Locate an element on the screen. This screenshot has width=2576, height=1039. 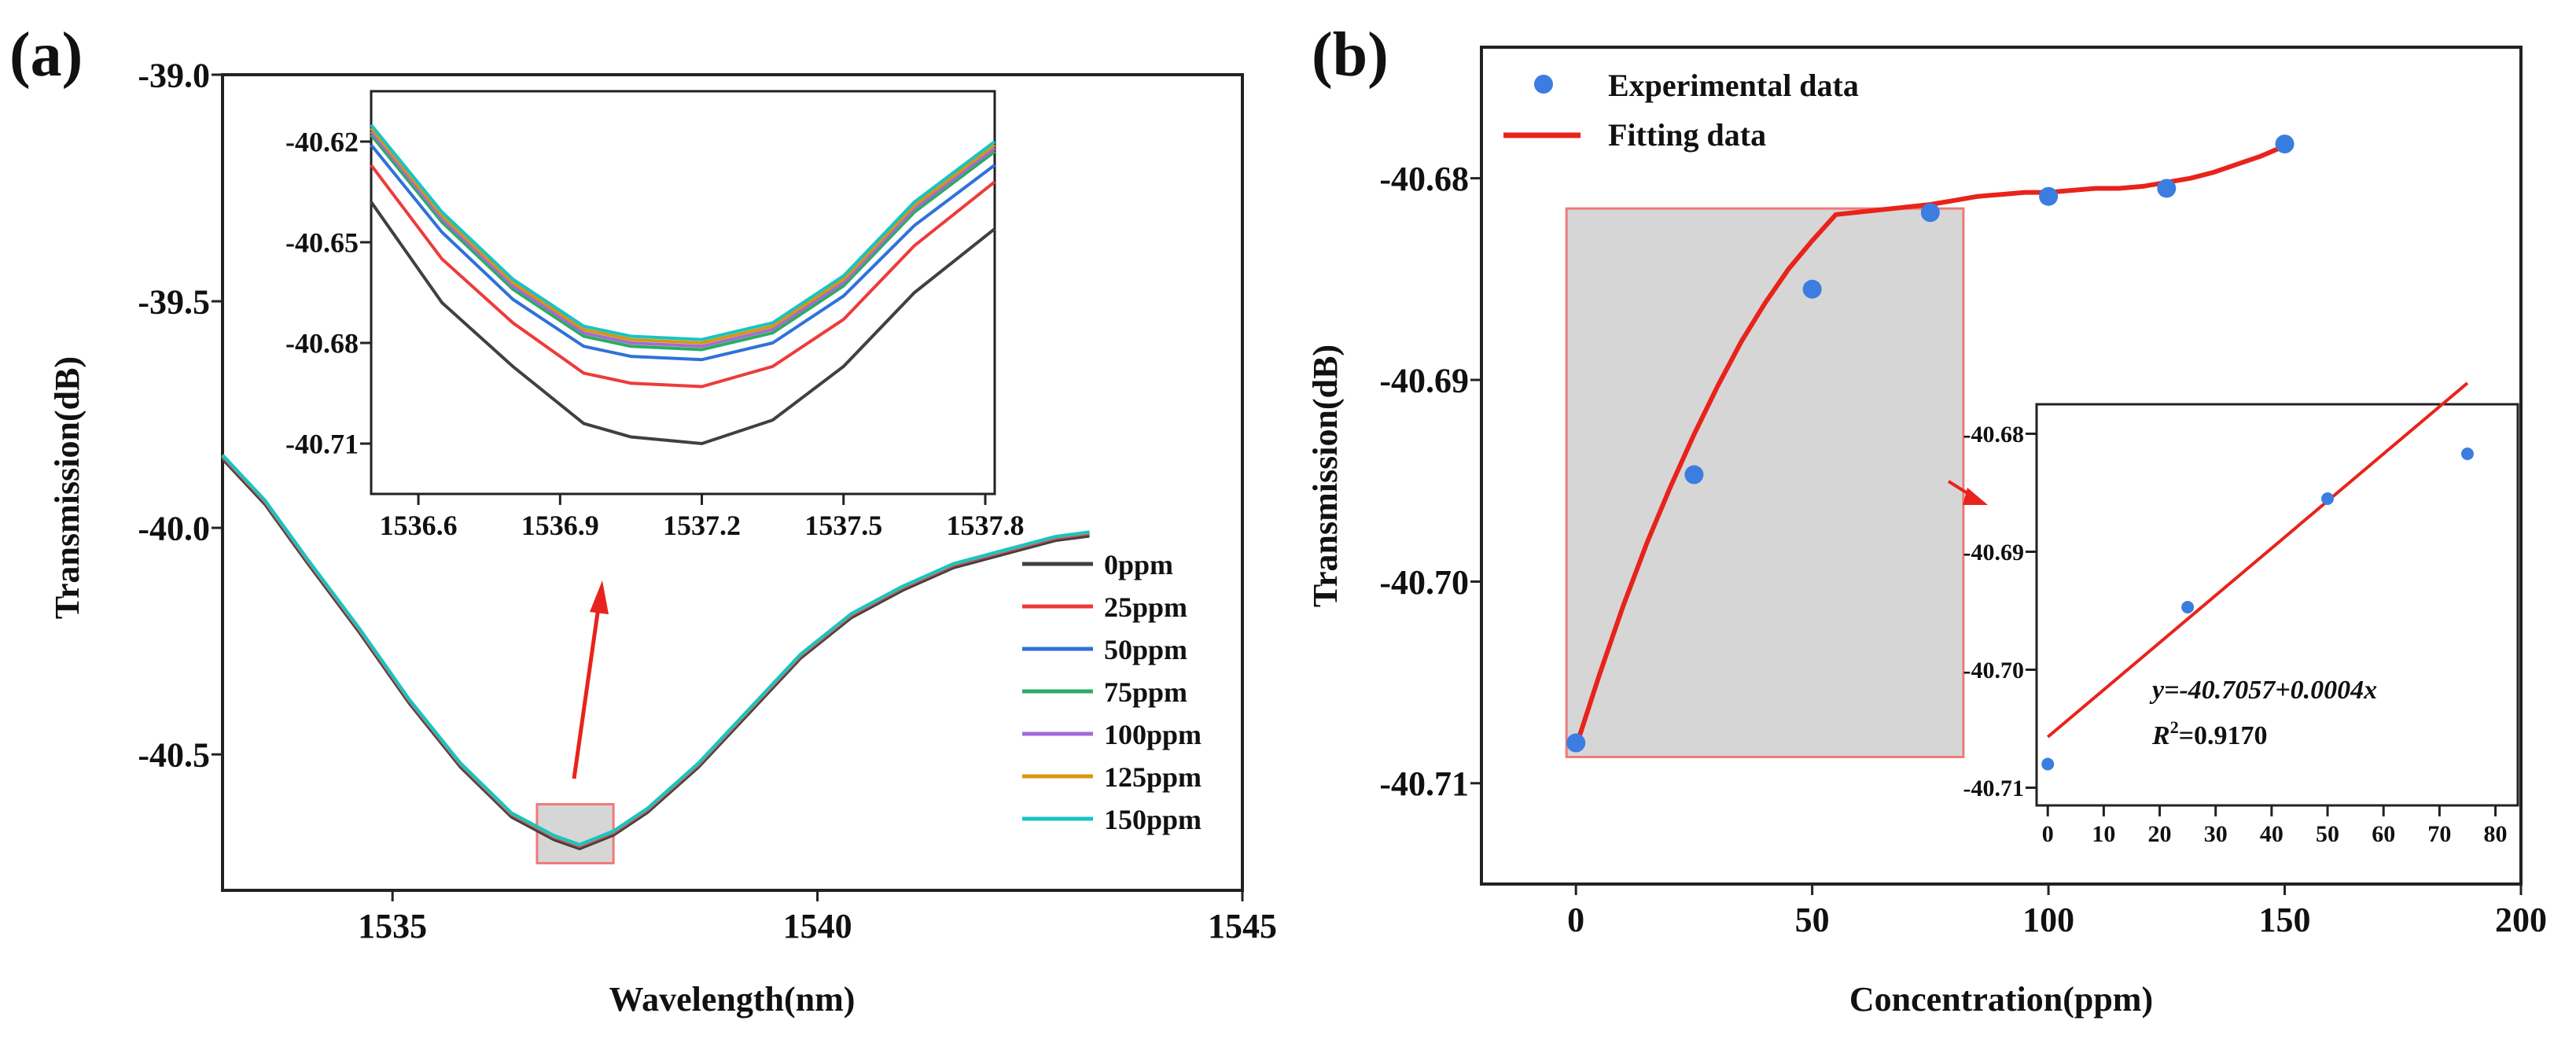
panel-b-x-ticks: 0 50 100 150 200 is located at coordinates (2057, 911).